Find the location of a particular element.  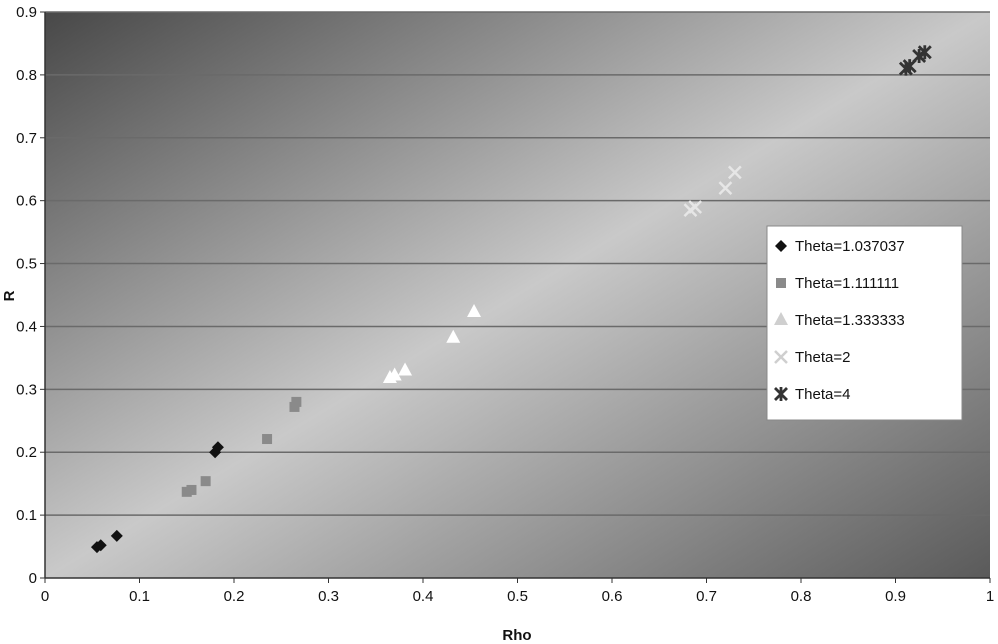

legend-marker-triangle is located at coordinates (781, 318).